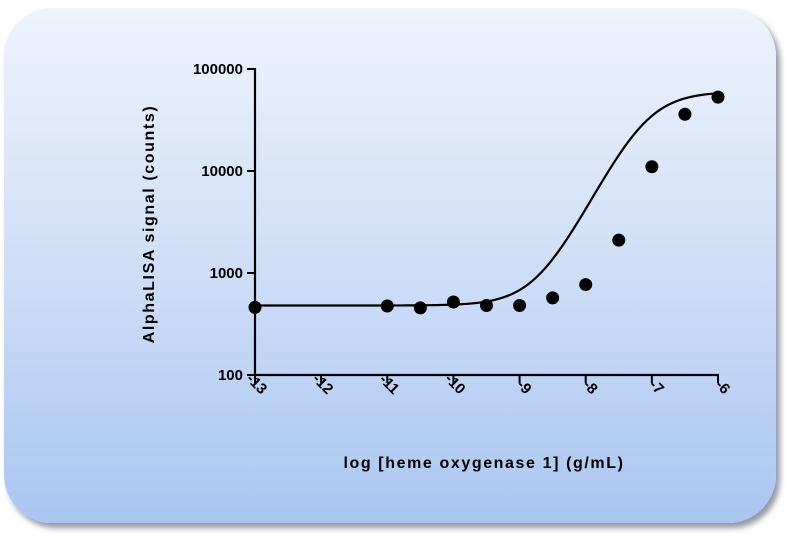 The width and height of the screenshot is (790, 535). Describe the element at coordinates (589, 386) in the screenshot. I see `x-tick-label: -8` at that location.